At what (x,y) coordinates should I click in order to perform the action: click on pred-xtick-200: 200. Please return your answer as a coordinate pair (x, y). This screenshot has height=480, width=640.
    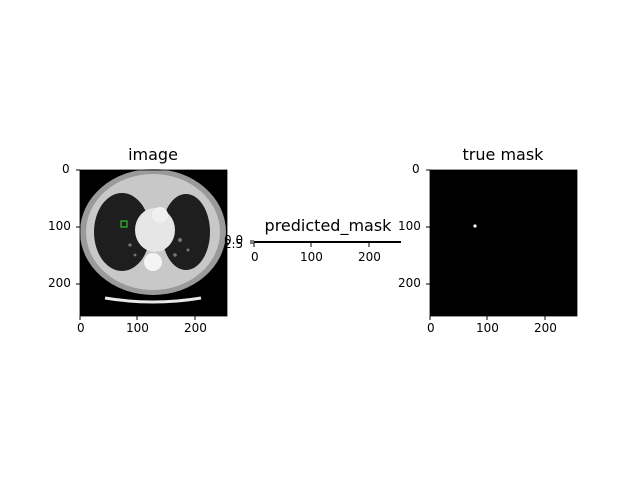
    Looking at the image, I should click on (369, 257).